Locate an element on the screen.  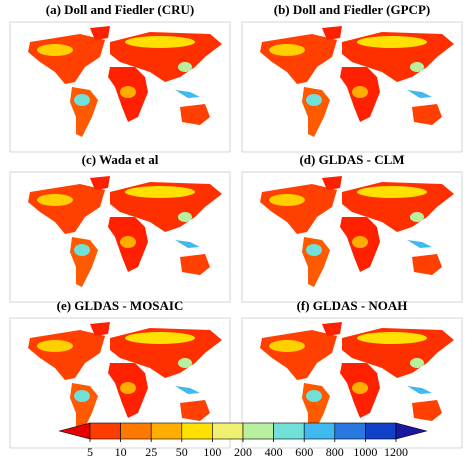
panel-title: (c) Wada et al is located at coordinates (120, 159).